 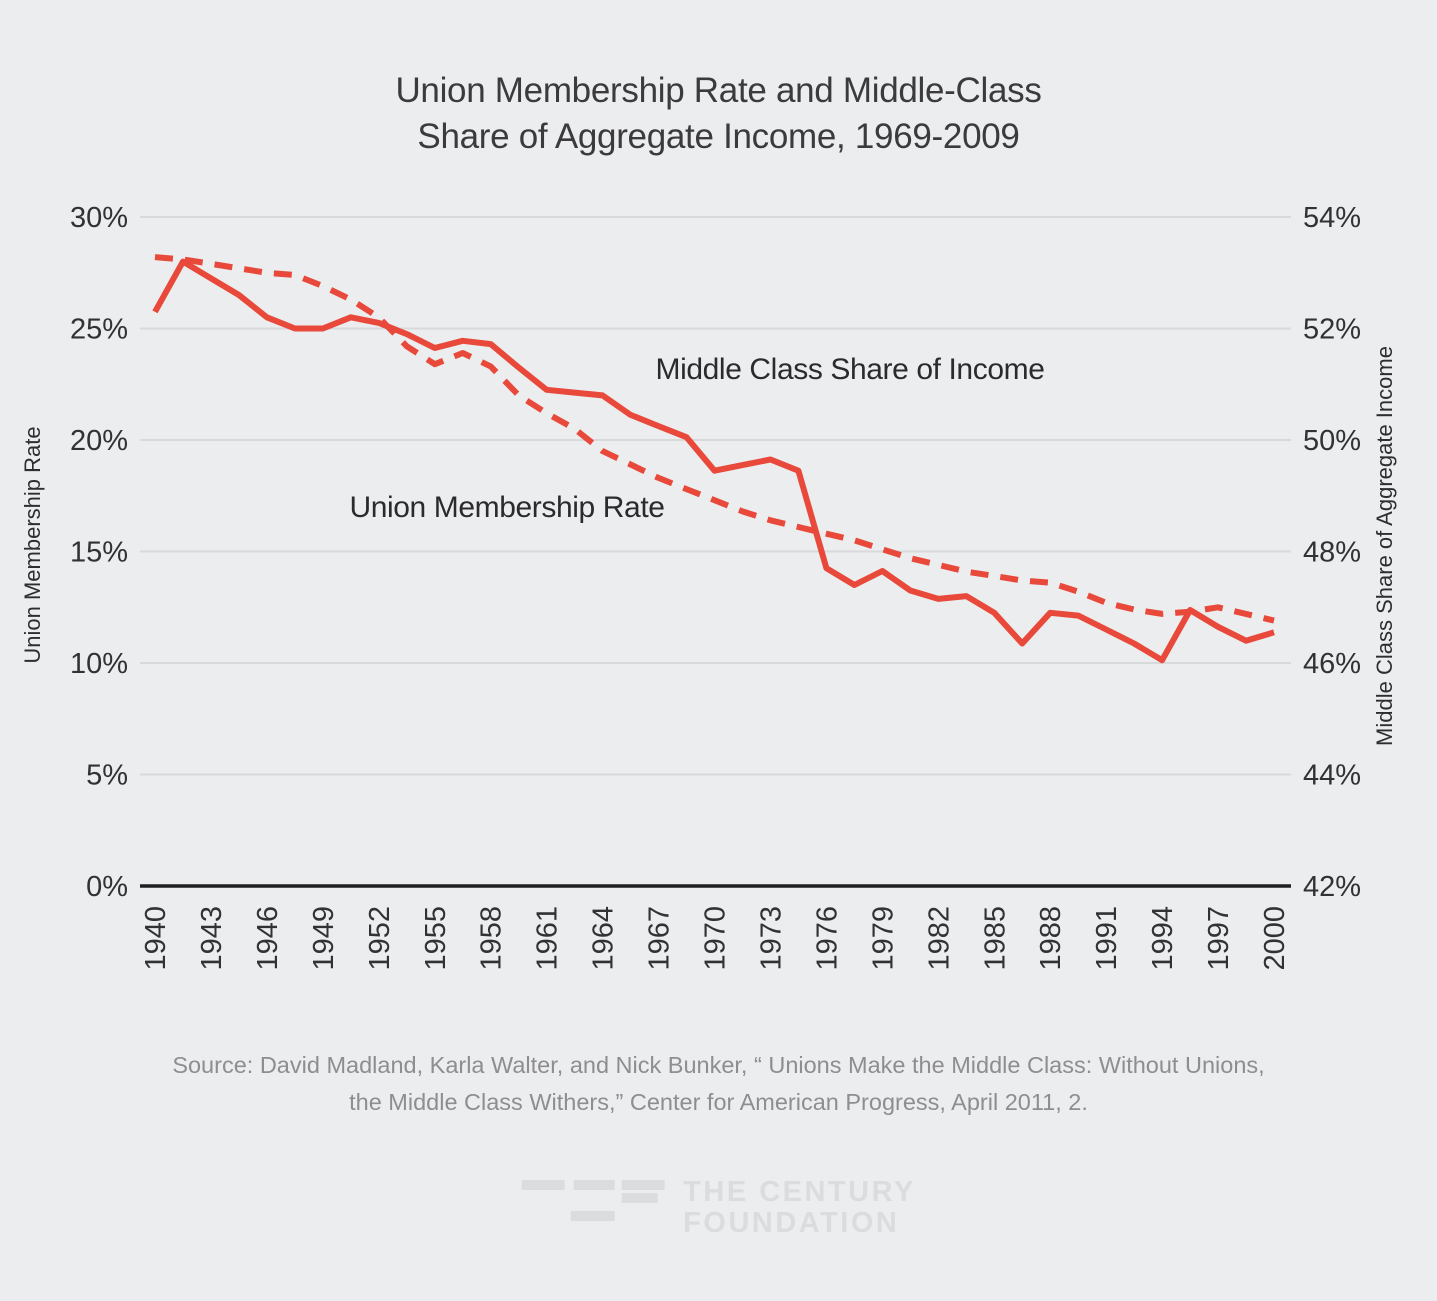 I want to click on x-tick-label: 1961, so click(x=548, y=938).